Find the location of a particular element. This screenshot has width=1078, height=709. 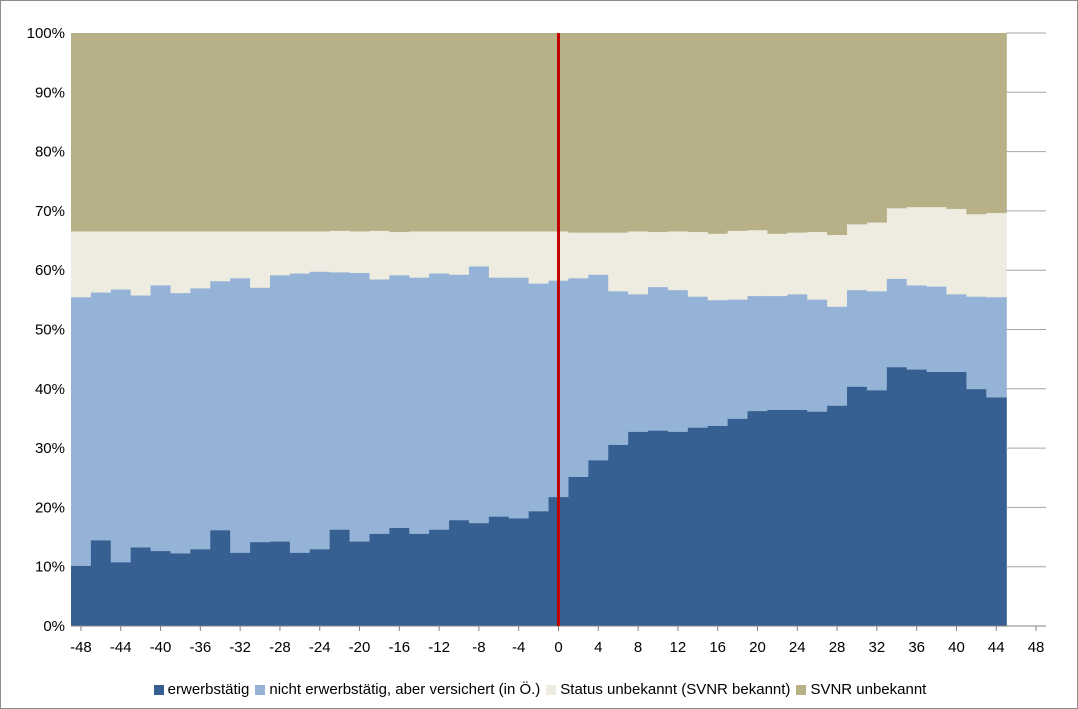

x-tick-label: 0 is located at coordinates (558, 647).